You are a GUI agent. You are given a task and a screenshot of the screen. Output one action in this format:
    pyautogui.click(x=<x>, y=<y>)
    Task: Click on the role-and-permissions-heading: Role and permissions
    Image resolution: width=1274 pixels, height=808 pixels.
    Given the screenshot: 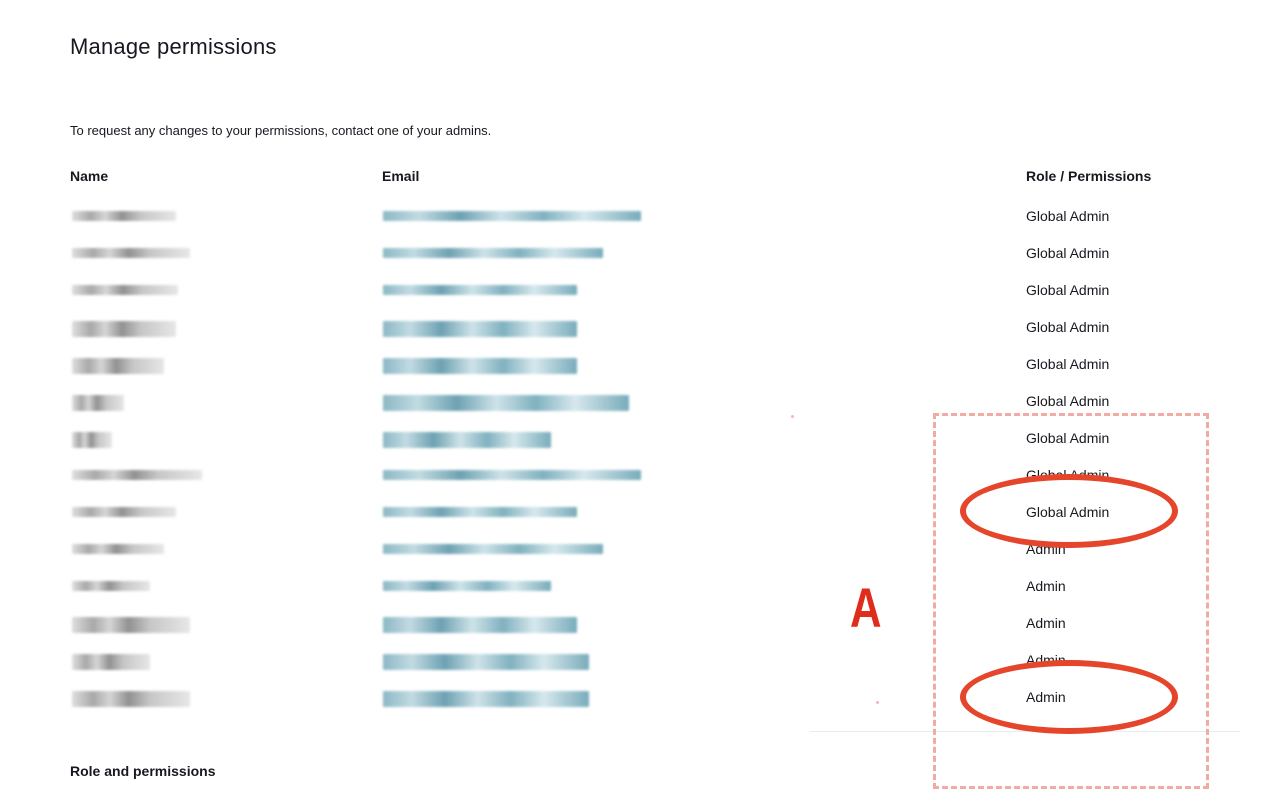 What is the action you would take?
    pyautogui.click(x=143, y=771)
    